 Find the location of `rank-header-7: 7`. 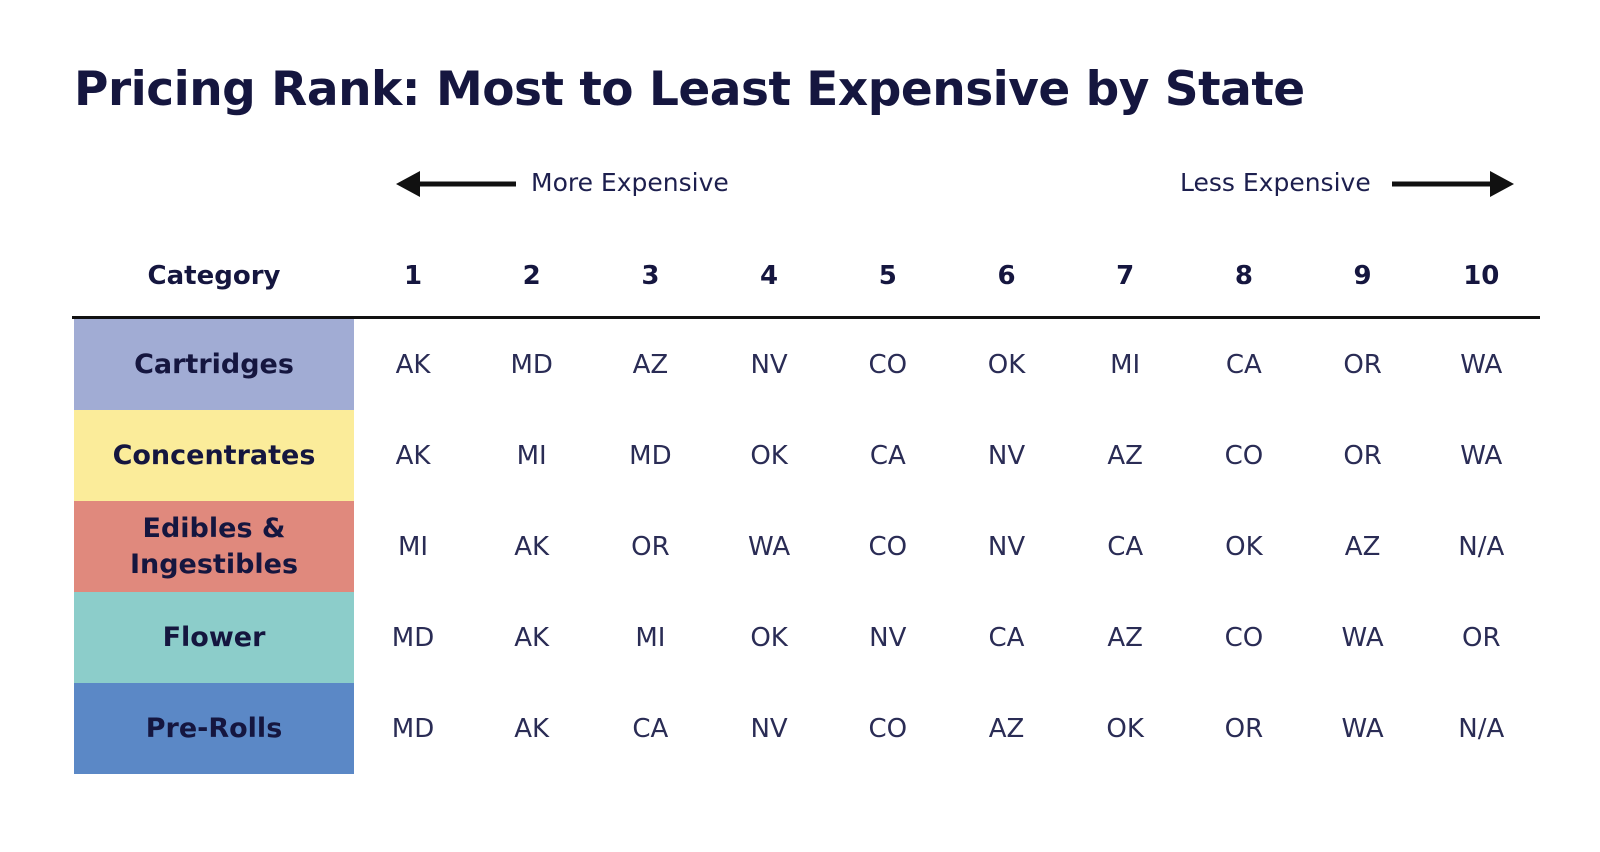

rank-header-7: 7 is located at coordinates (1125, 276).